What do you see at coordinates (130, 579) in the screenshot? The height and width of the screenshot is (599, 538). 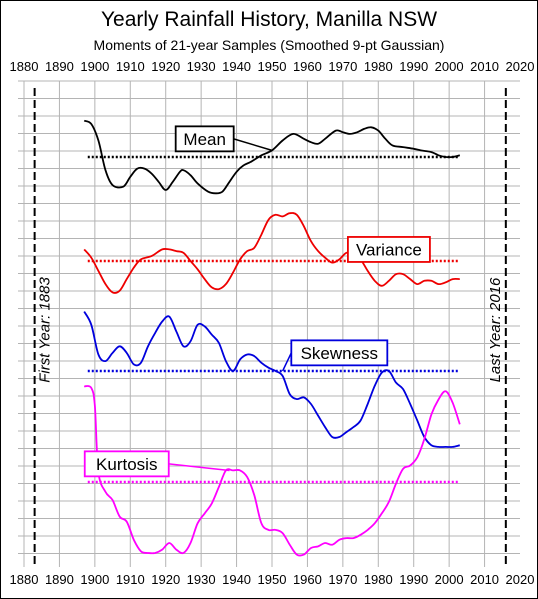 I see `x-tick-label-bottom: 1910` at bounding box center [130, 579].